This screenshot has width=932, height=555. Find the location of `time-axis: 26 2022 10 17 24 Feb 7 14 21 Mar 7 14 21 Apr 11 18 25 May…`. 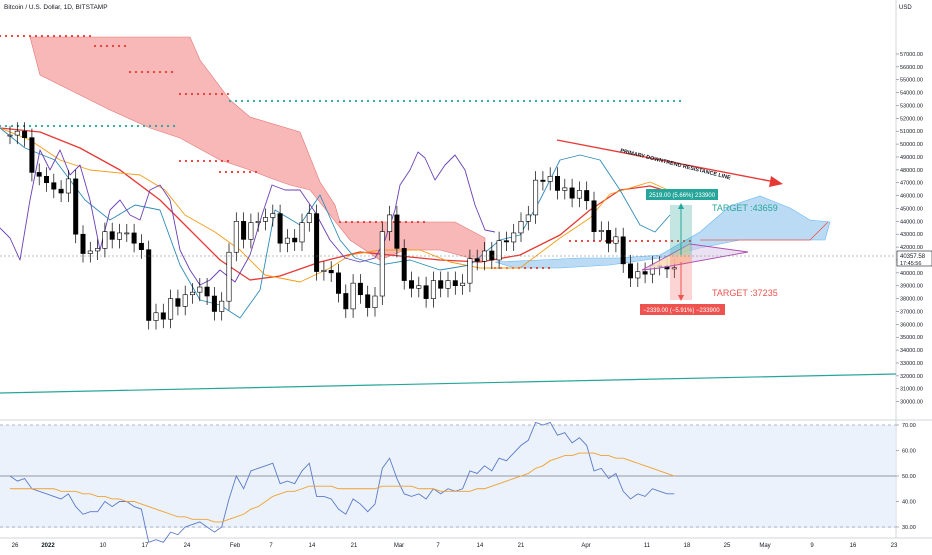

time-axis: 26 2022 10 17 24 Feb 7 14 21 Mar 7 14 21 Apr 11 18 25 May… is located at coordinates (455, 546).